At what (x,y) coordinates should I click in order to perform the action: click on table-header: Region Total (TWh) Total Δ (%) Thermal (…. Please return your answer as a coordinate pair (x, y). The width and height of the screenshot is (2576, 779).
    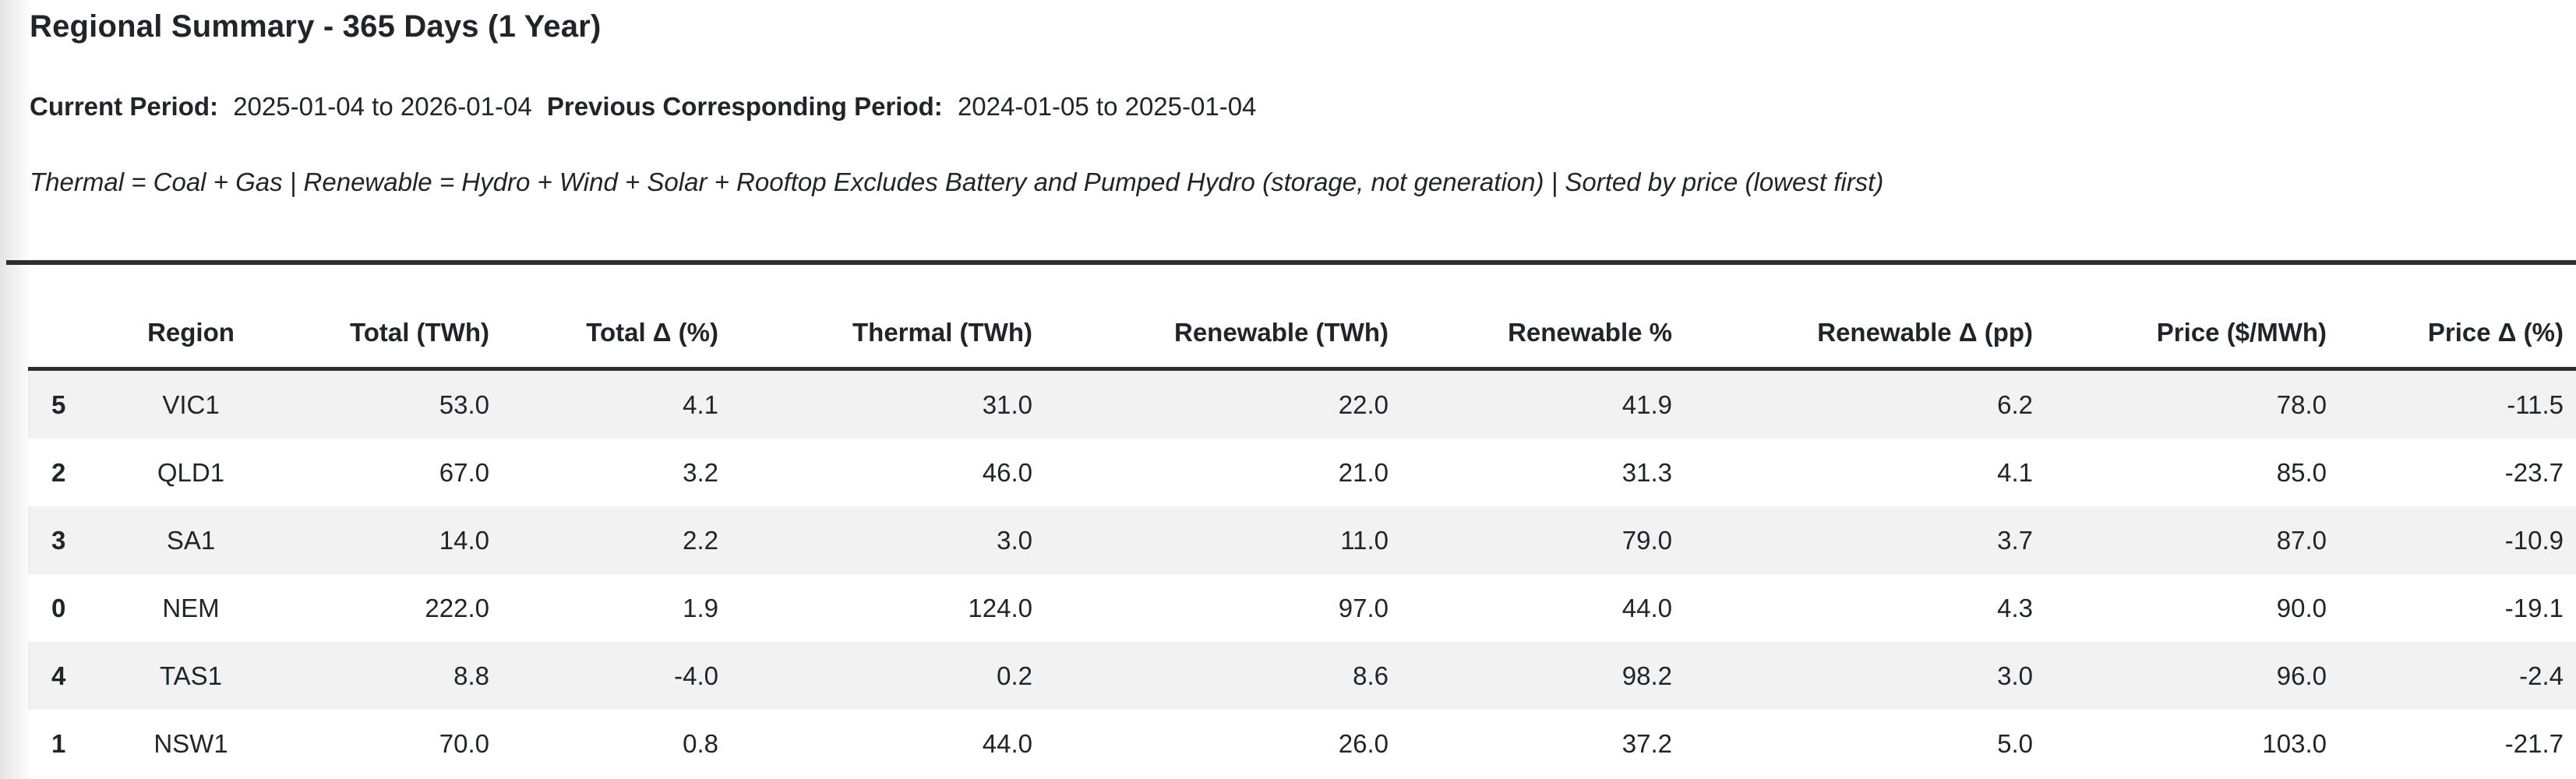
    Looking at the image, I should click on (1302, 318).